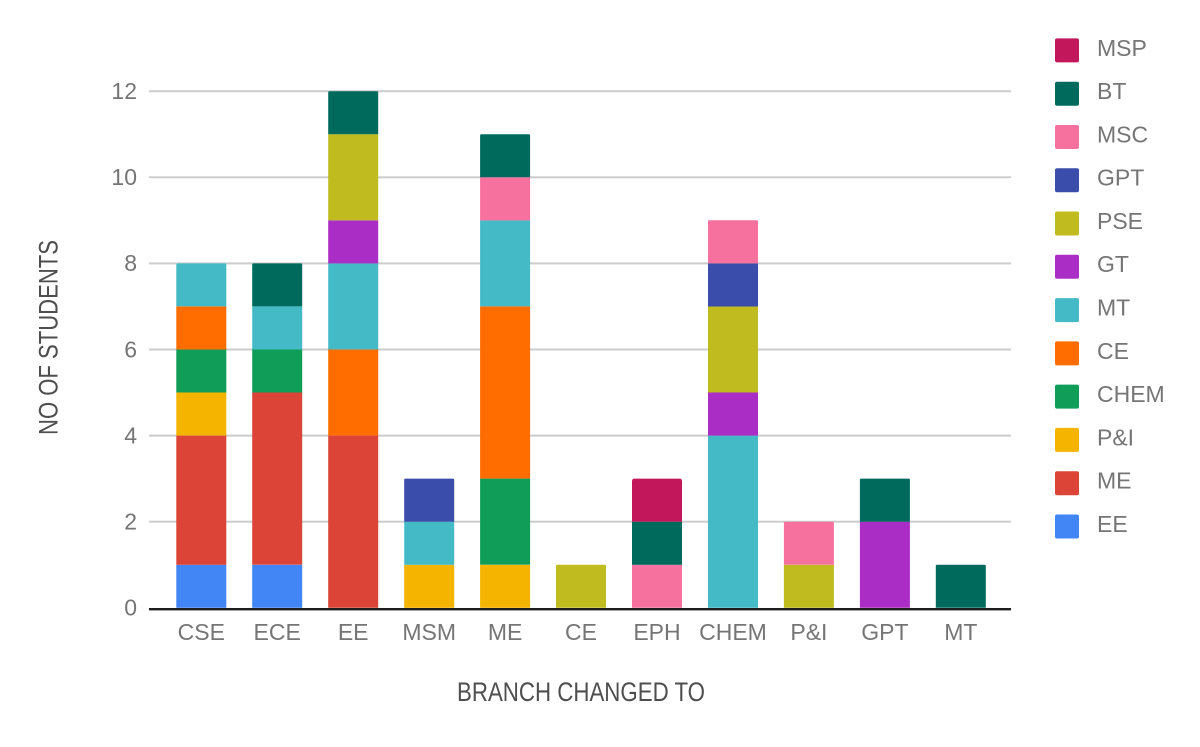  Describe the element at coordinates (656, 632) in the screenshot. I see `svg-text: EPH` at that location.